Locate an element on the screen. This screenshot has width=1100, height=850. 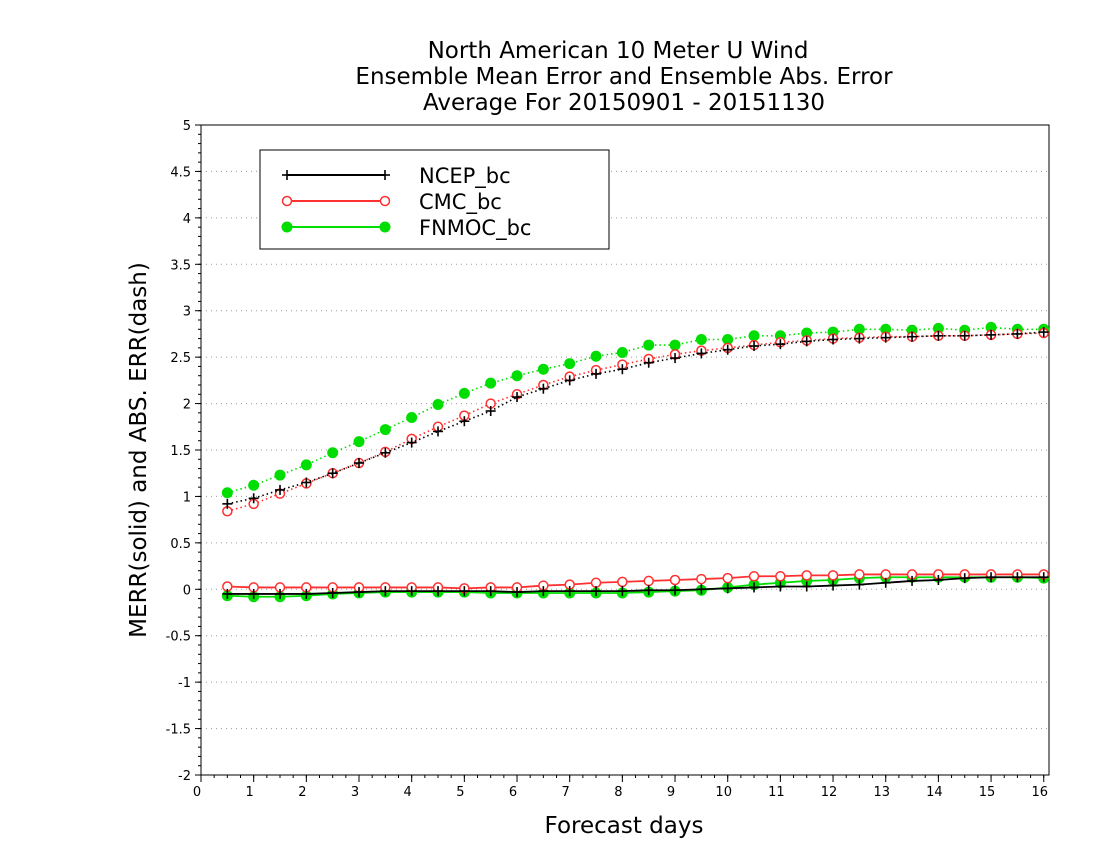
legend-entry-ncep_bc: NCEP_bc is located at coordinates (396, 176).